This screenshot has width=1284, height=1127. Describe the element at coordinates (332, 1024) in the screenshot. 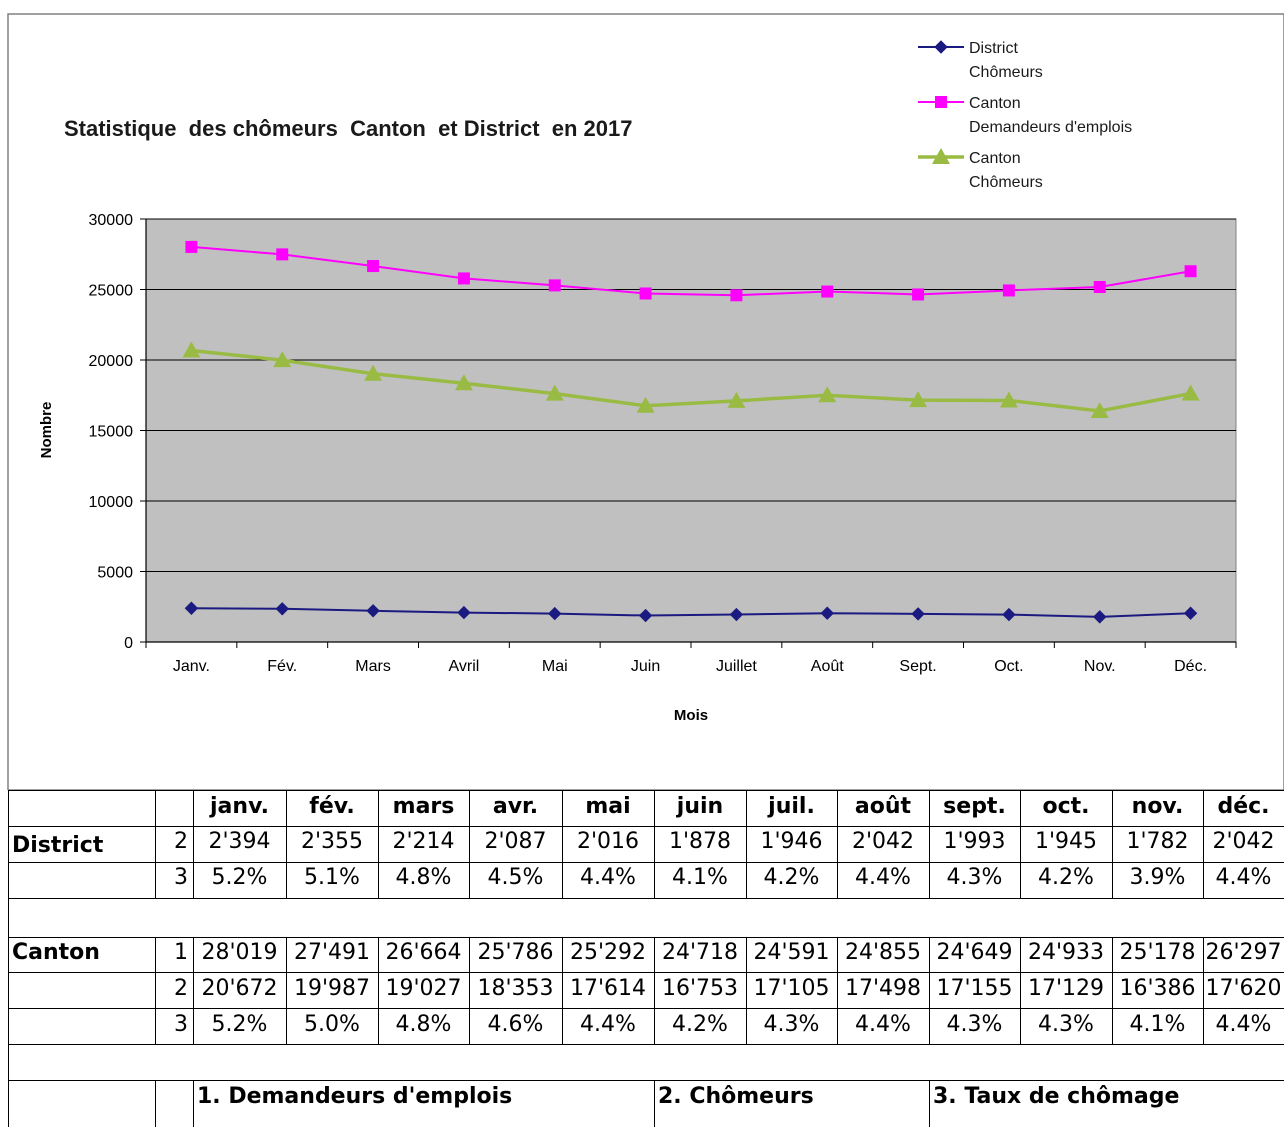

I see `table-cell: 5.0%` at that location.